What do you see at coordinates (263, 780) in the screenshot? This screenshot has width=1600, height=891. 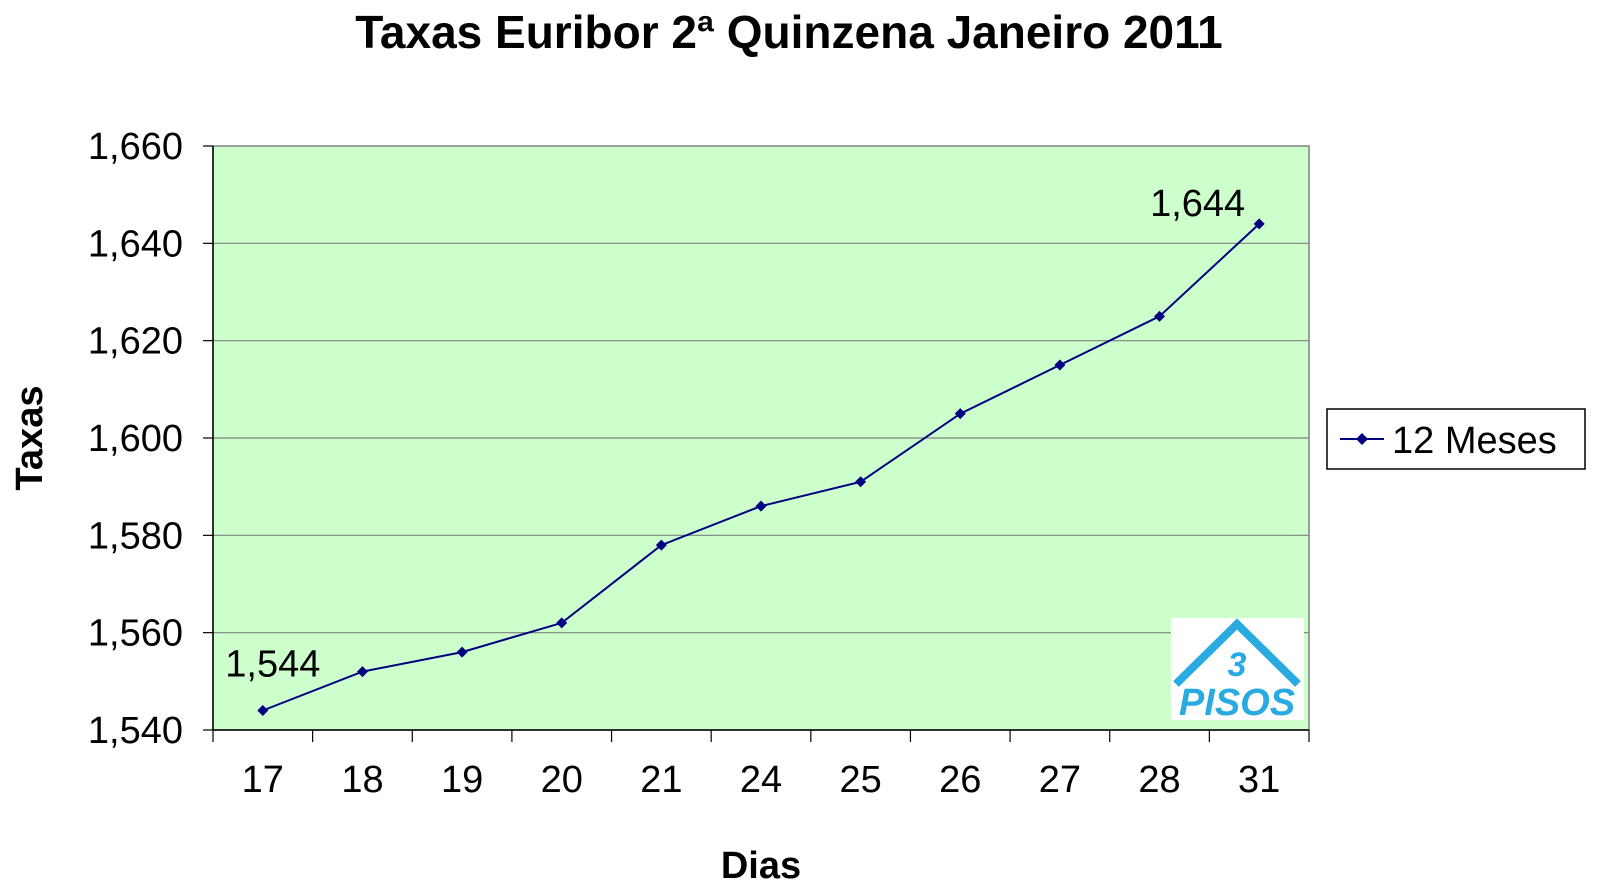 I see `x-tick-label: 17` at bounding box center [263, 780].